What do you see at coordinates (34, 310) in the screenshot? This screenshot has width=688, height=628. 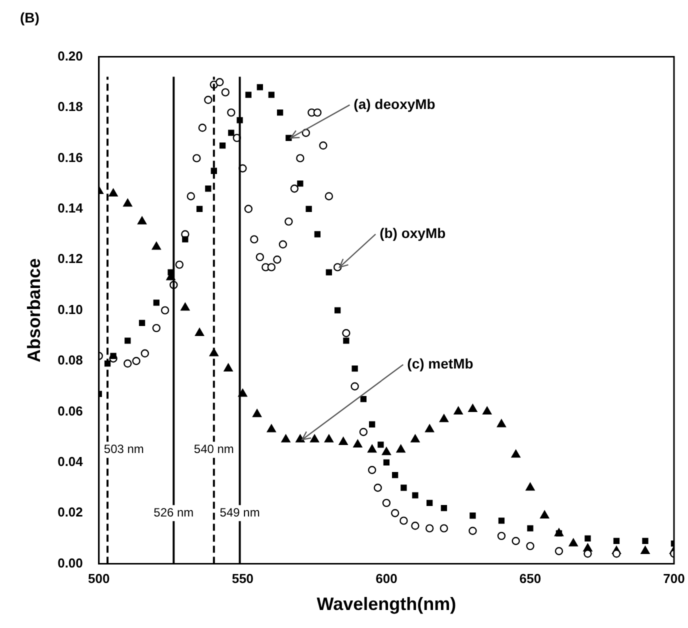 I see `y-axis-title: Absorbance` at bounding box center [34, 310].